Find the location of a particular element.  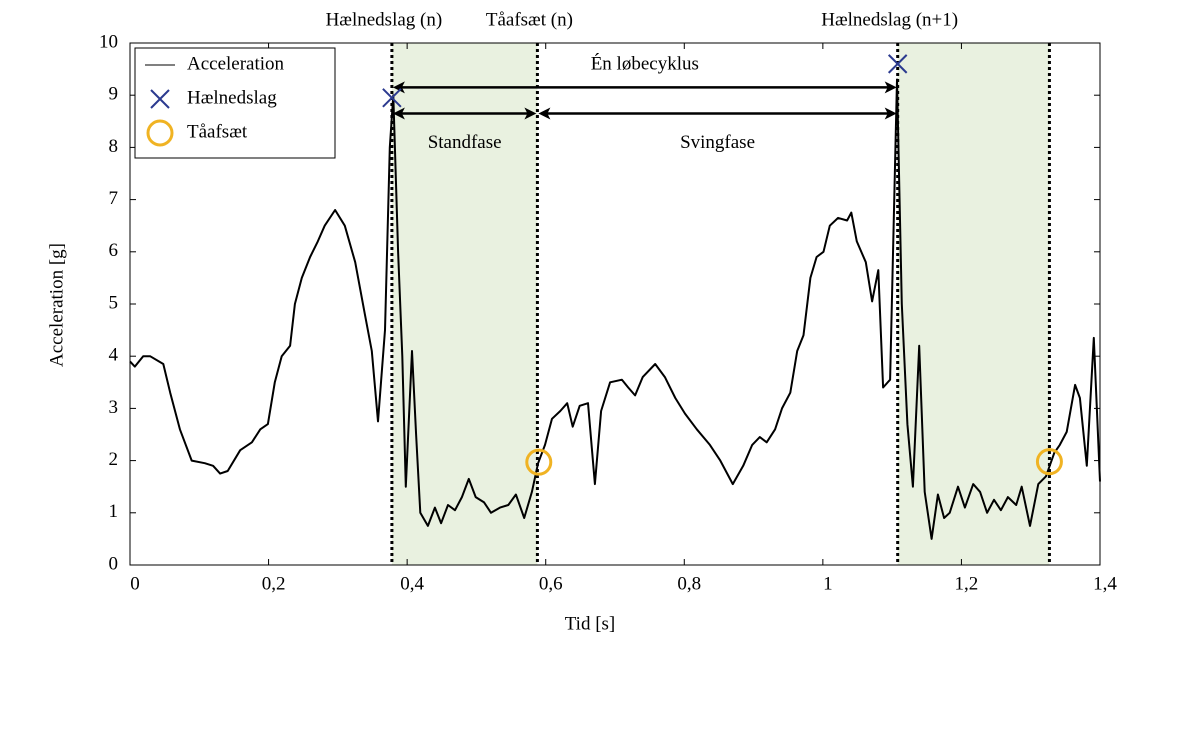

arrow-label: Én løbecyklus is located at coordinates (645, 64).